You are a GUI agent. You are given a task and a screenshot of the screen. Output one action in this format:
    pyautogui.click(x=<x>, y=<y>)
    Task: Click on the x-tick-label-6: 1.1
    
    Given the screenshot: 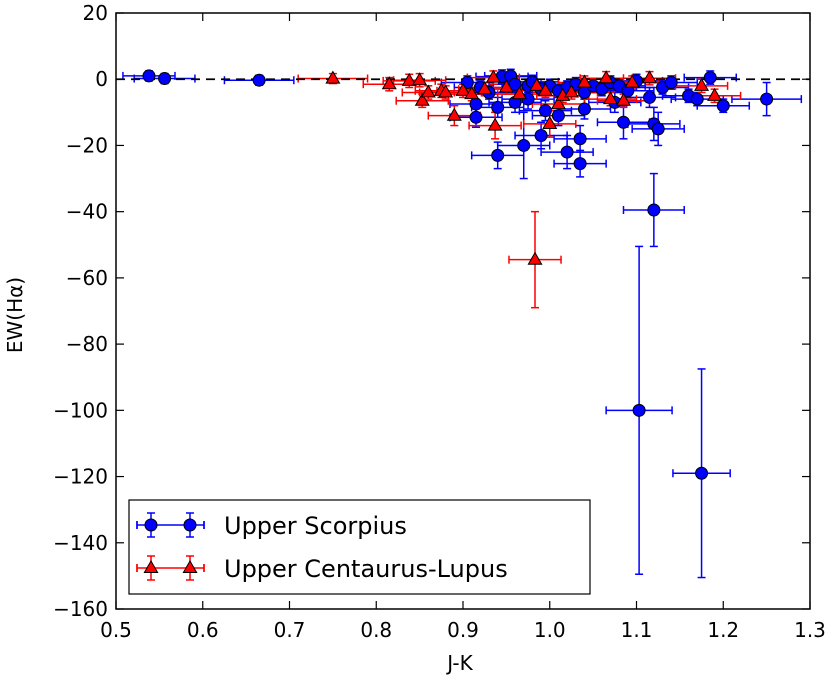 What is the action you would take?
    pyautogui.click(x=637, y=630)
    